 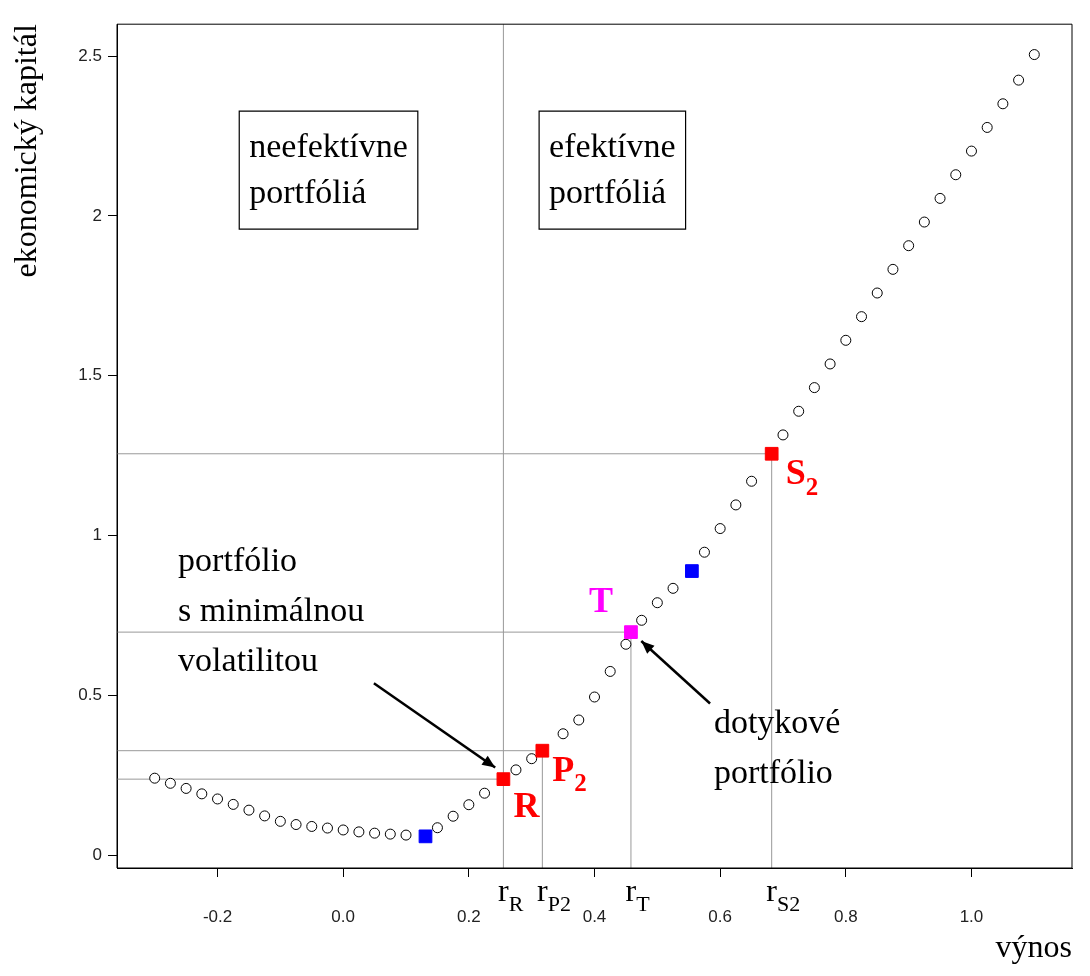 What do you see at coordinates (600, 600) in the screenshot?
I see `series-label: T` at bounding box center [600, 600].